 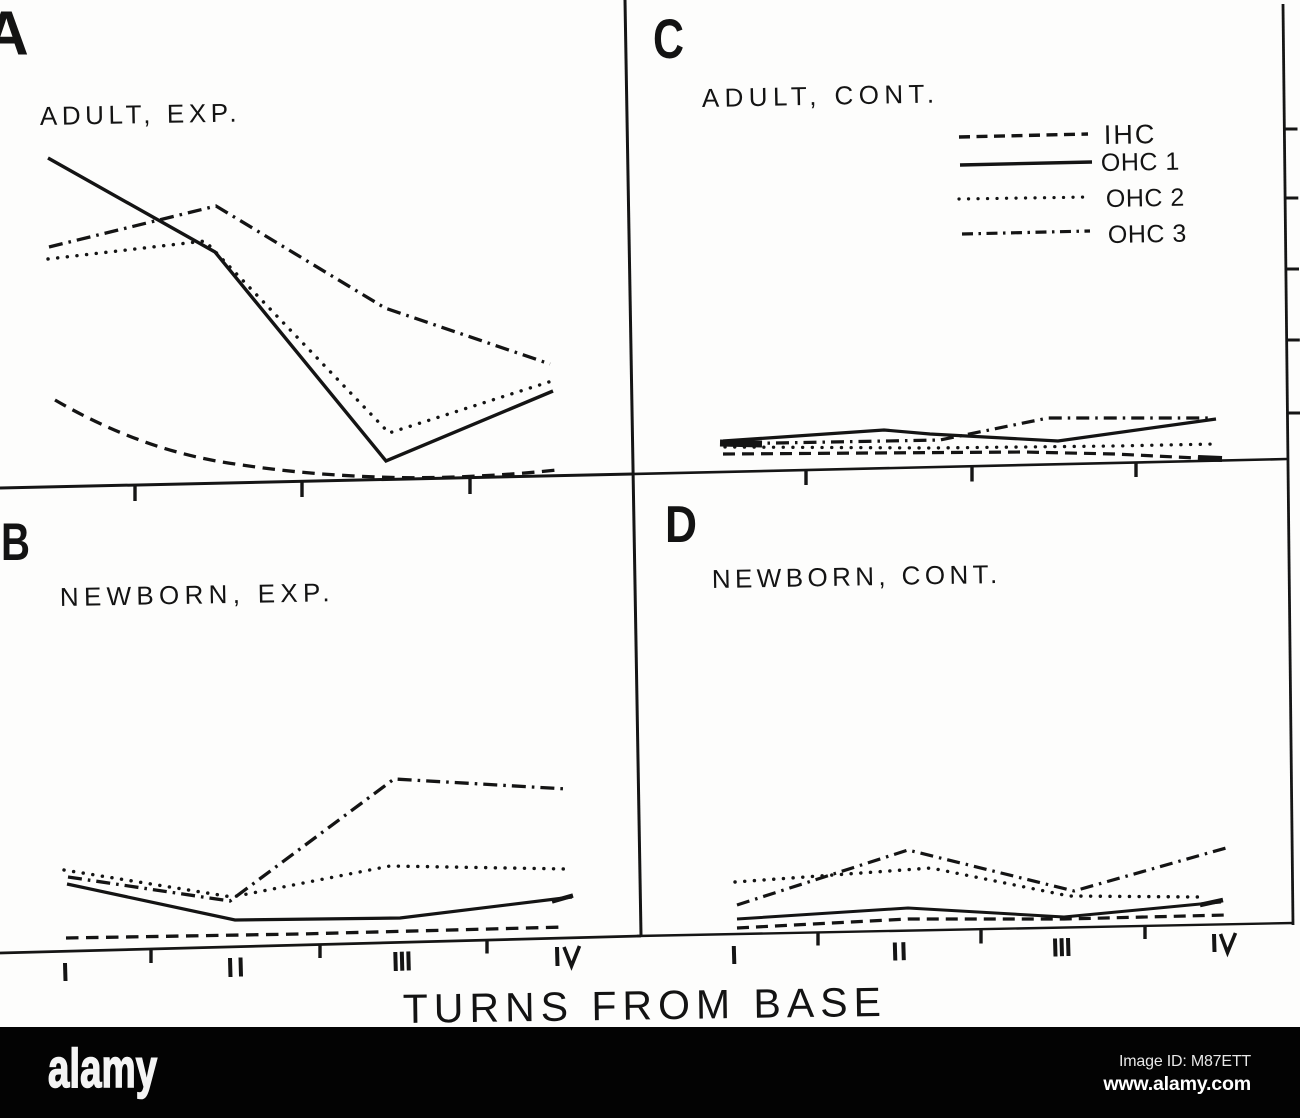 What do you see at coordinates (1185, 1061) in the screenshot?
I see `svg-text: Image ID: M87ETT` at bounding box center [1185, 1061].